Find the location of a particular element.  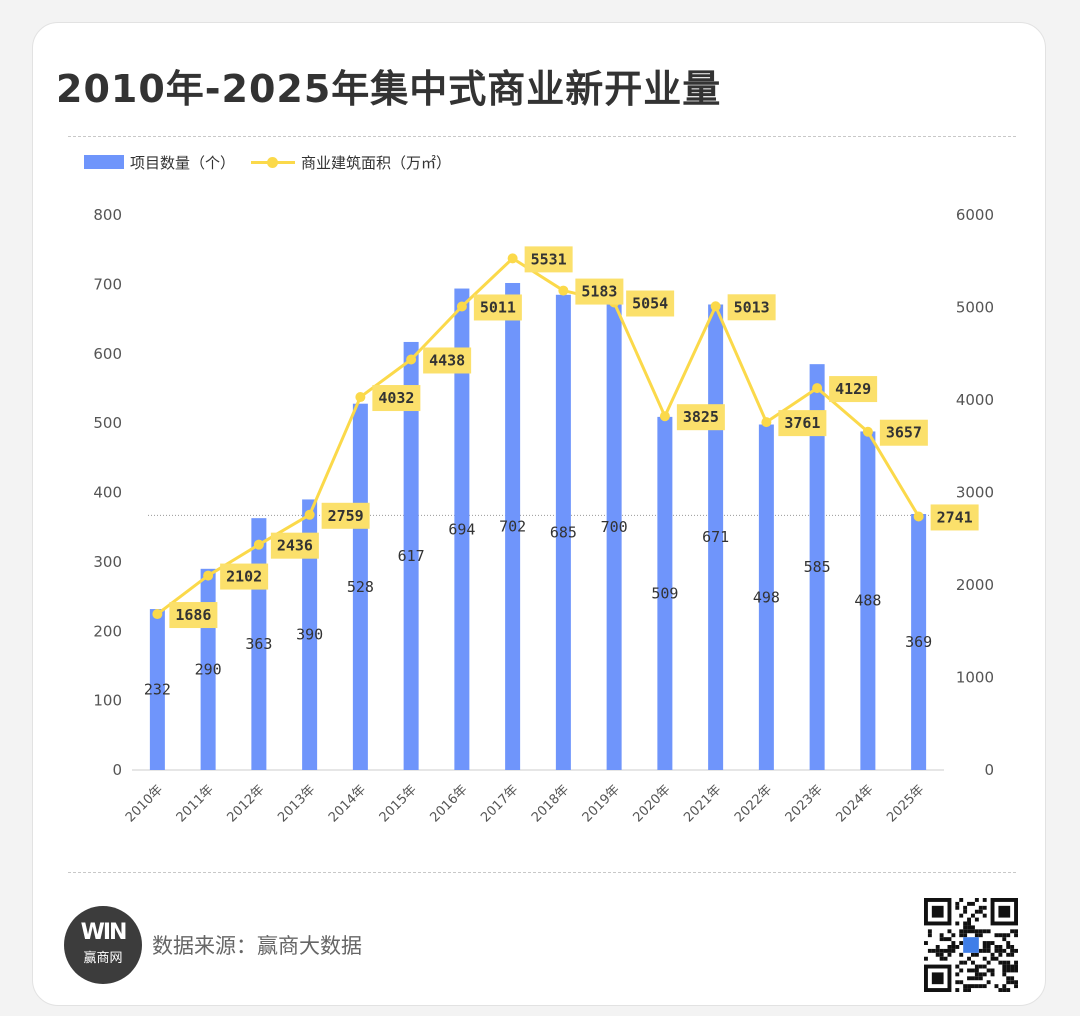

line-value-label: 5011 is located at coordinates (498, 307).